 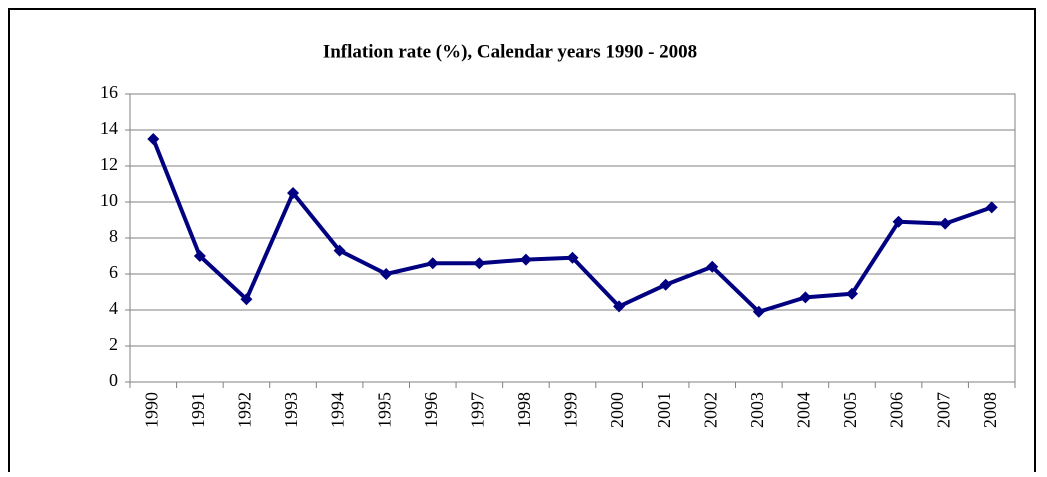 I want to click on x-tick-label: 2007, so click(x=943, y=410).